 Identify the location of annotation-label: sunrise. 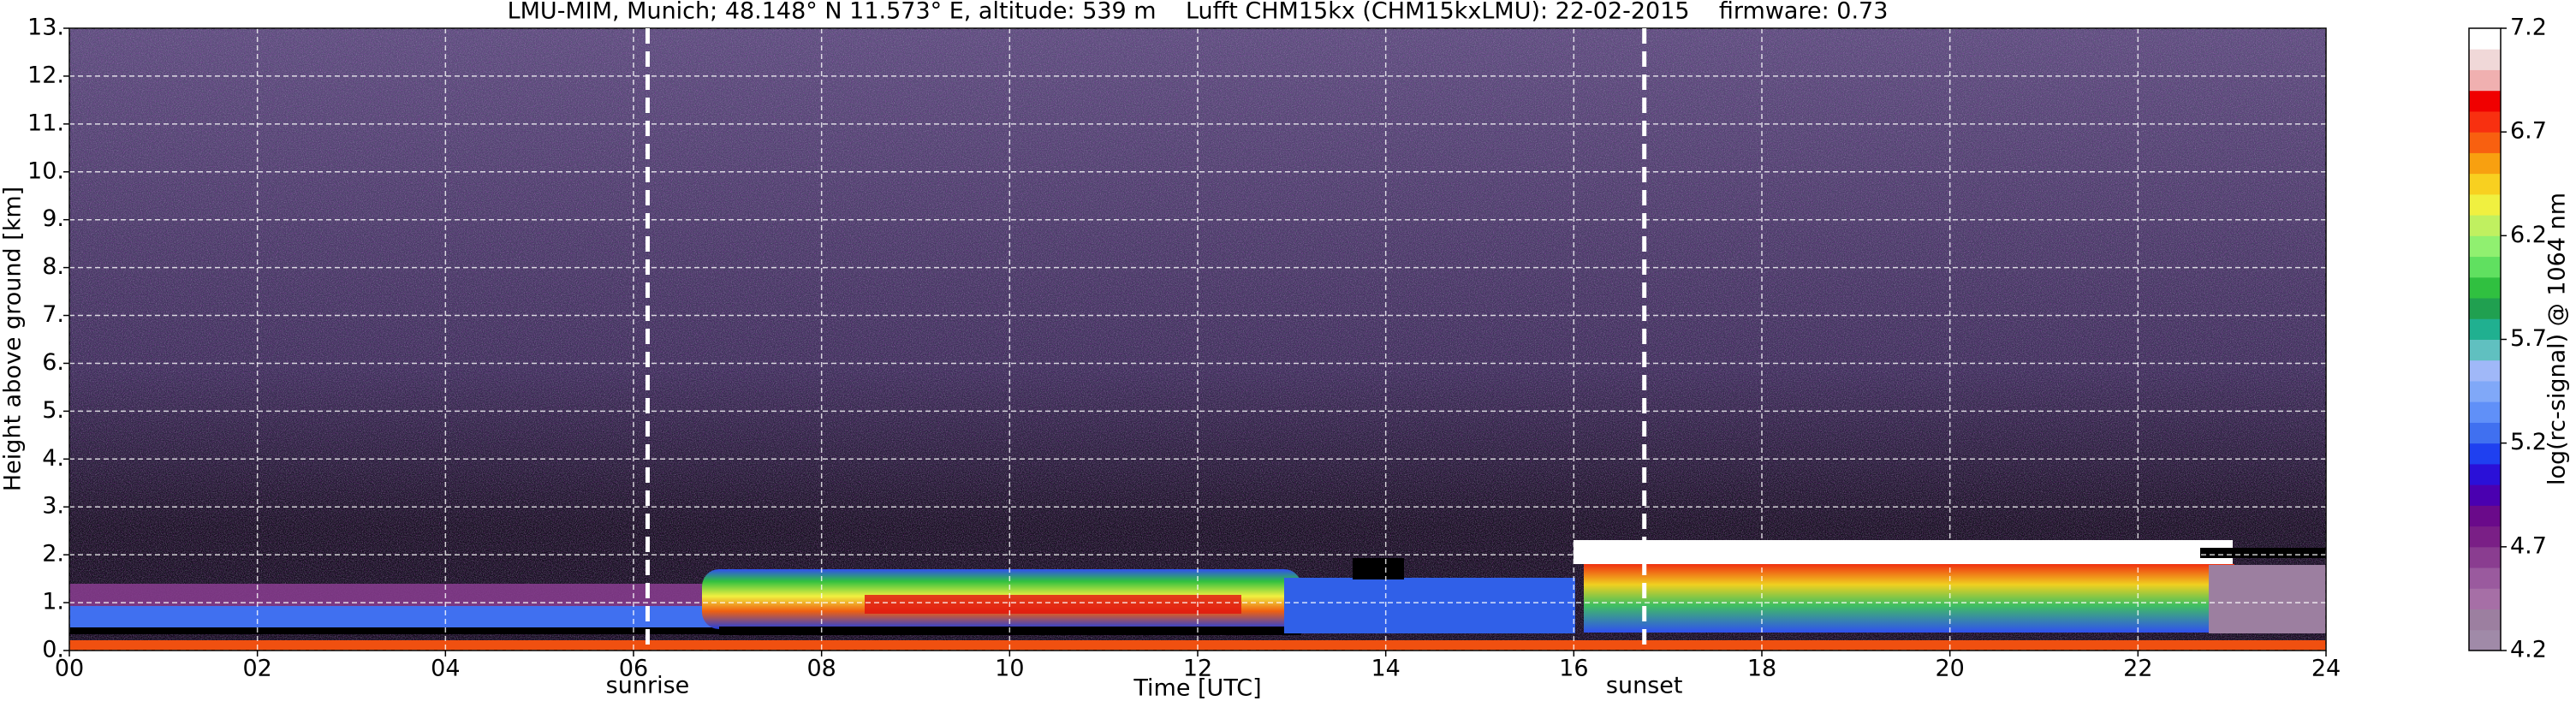
(648, 686).